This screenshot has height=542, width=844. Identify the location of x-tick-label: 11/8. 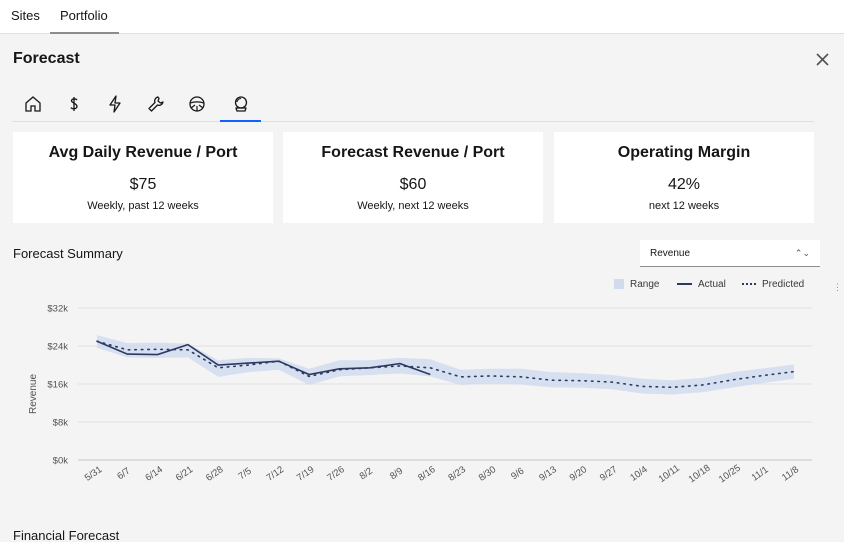
(790, 473).